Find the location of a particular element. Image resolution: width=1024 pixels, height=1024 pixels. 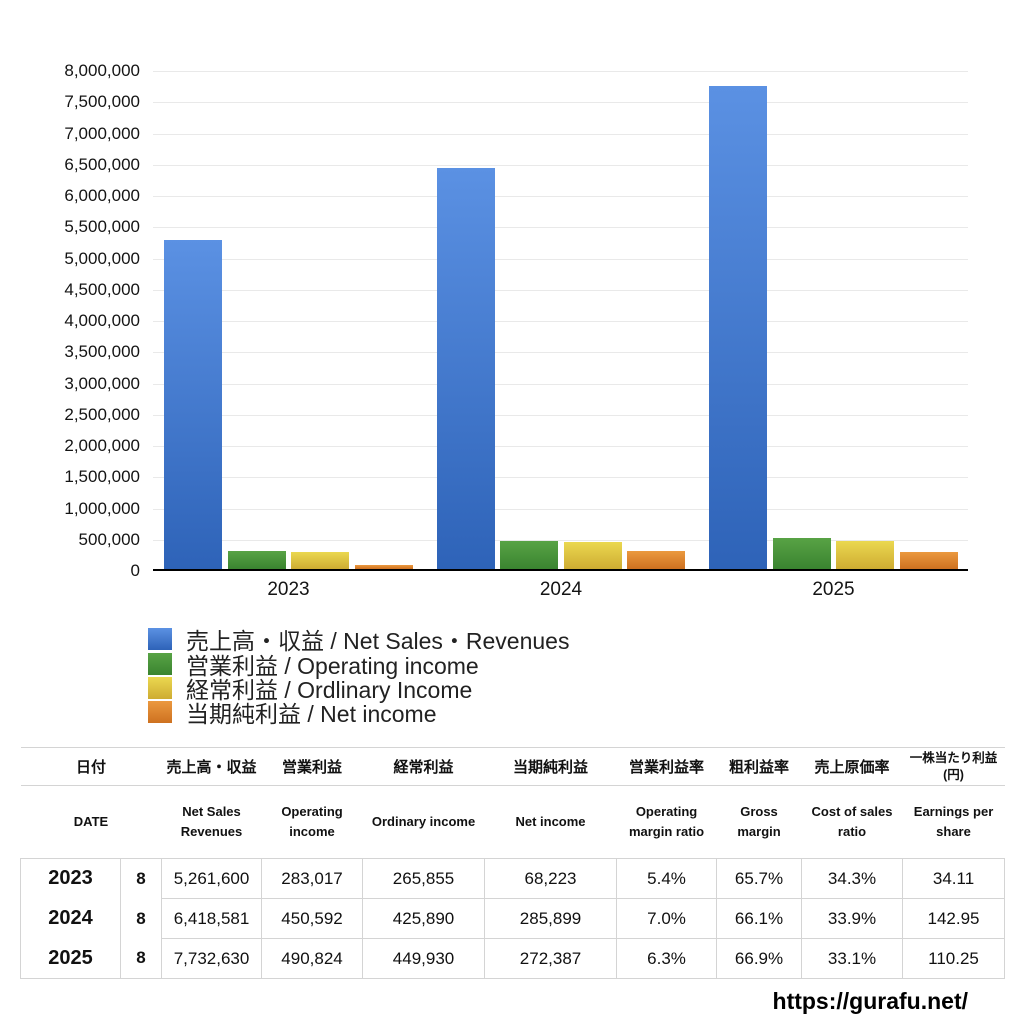

y-axis-label: 2,500,000 is located at coordinates (102, 414).